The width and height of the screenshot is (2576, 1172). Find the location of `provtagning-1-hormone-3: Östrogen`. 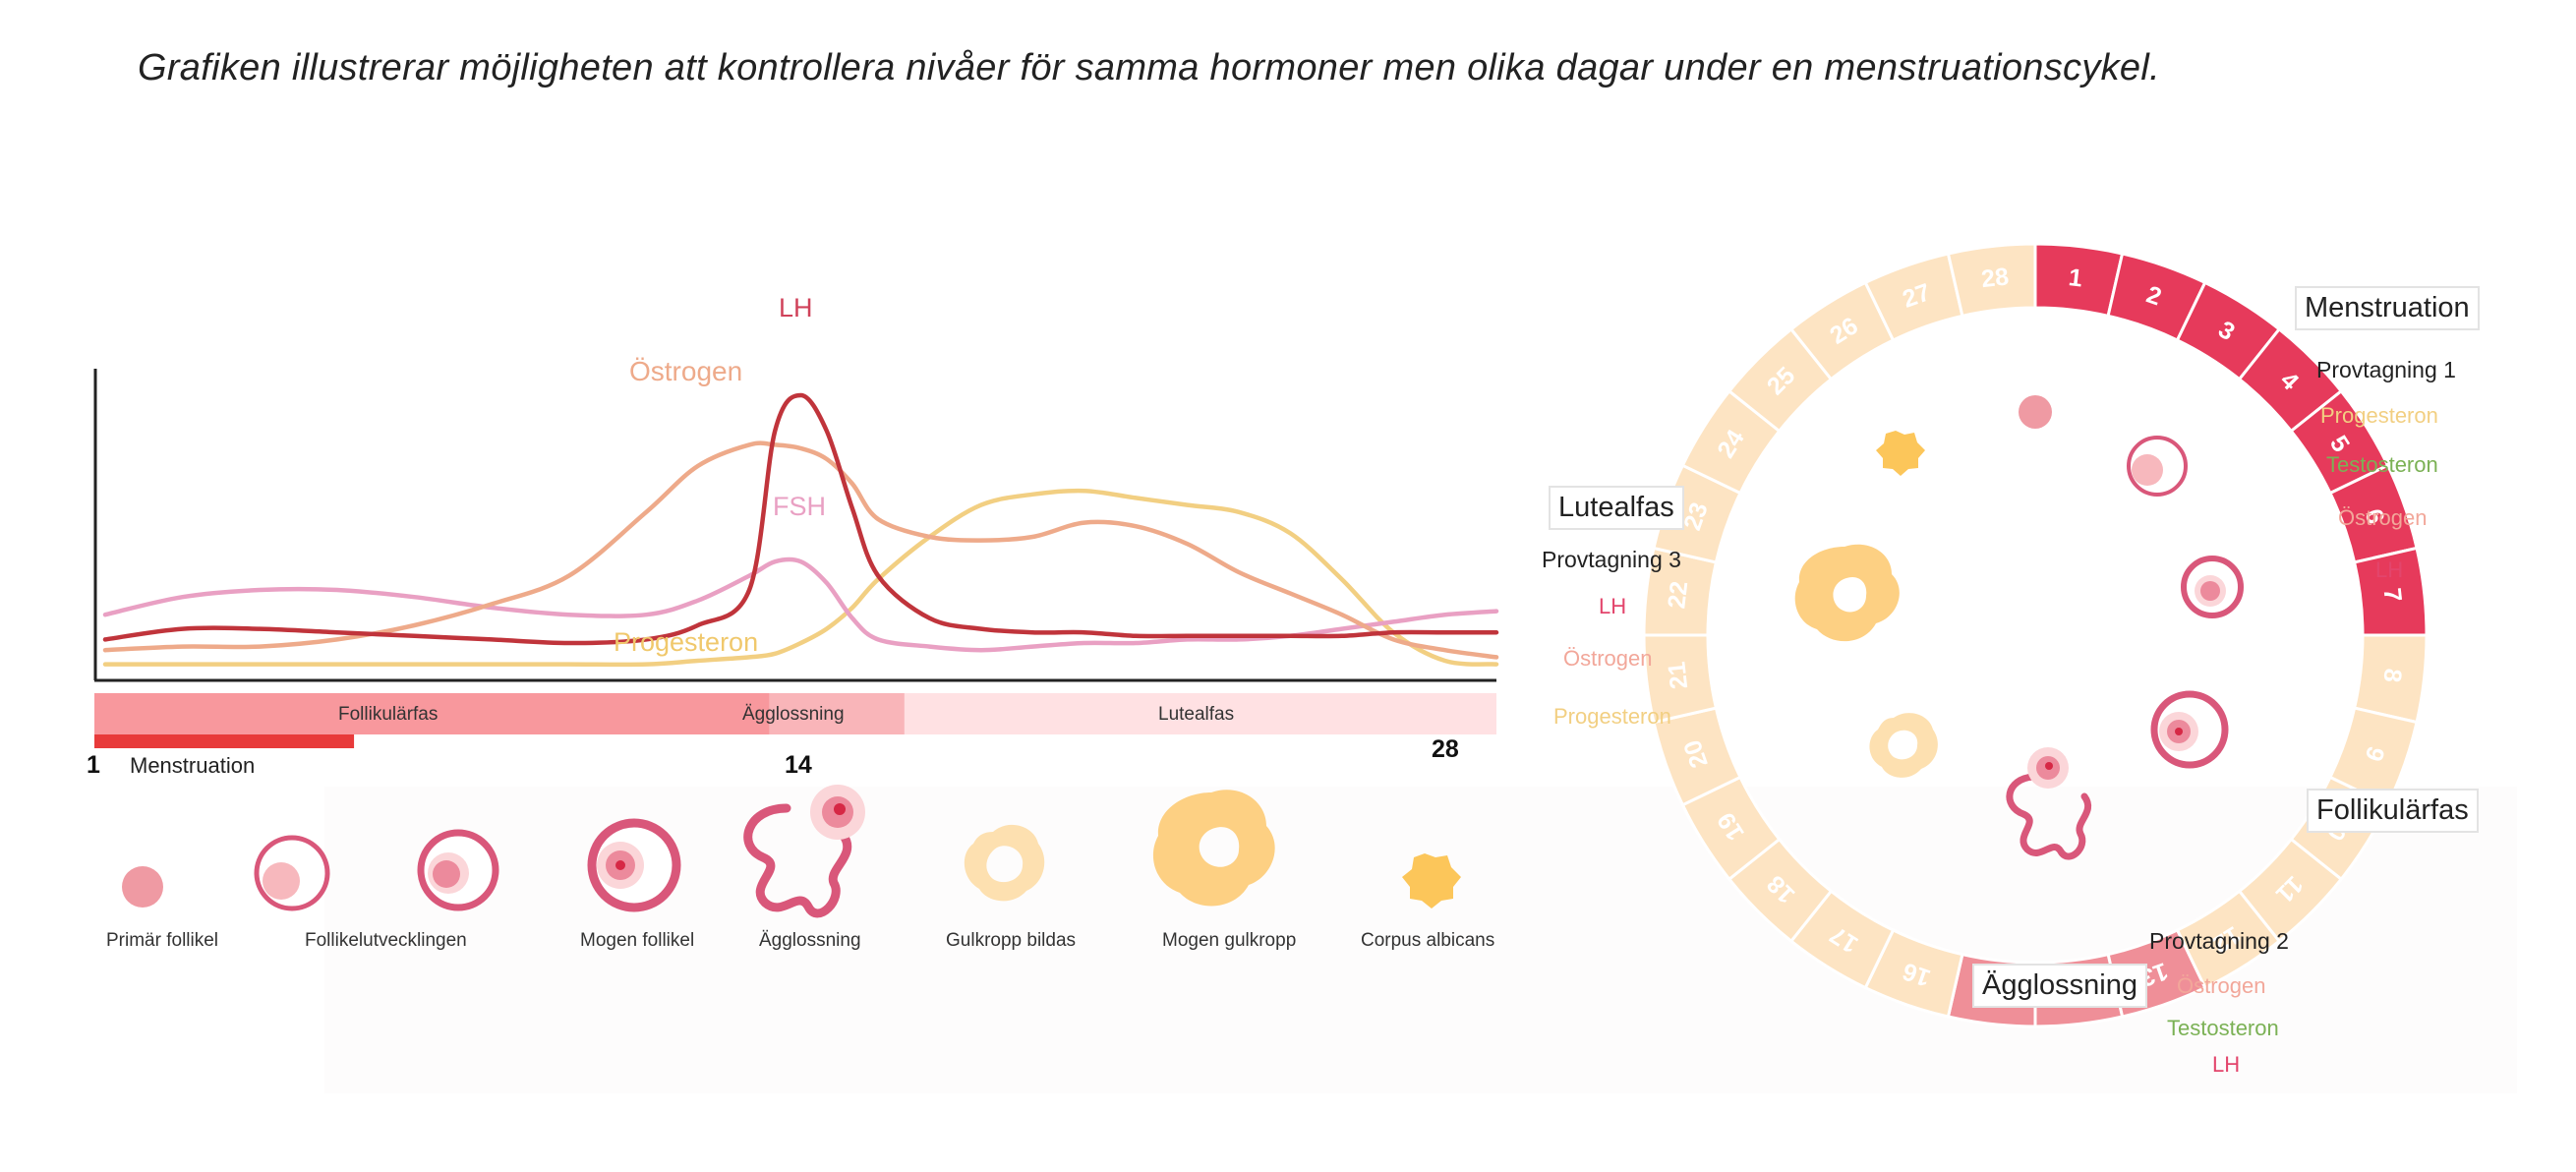

provtagning-1-hormone-3: Östrogen is located at coordinates (2383, 517).